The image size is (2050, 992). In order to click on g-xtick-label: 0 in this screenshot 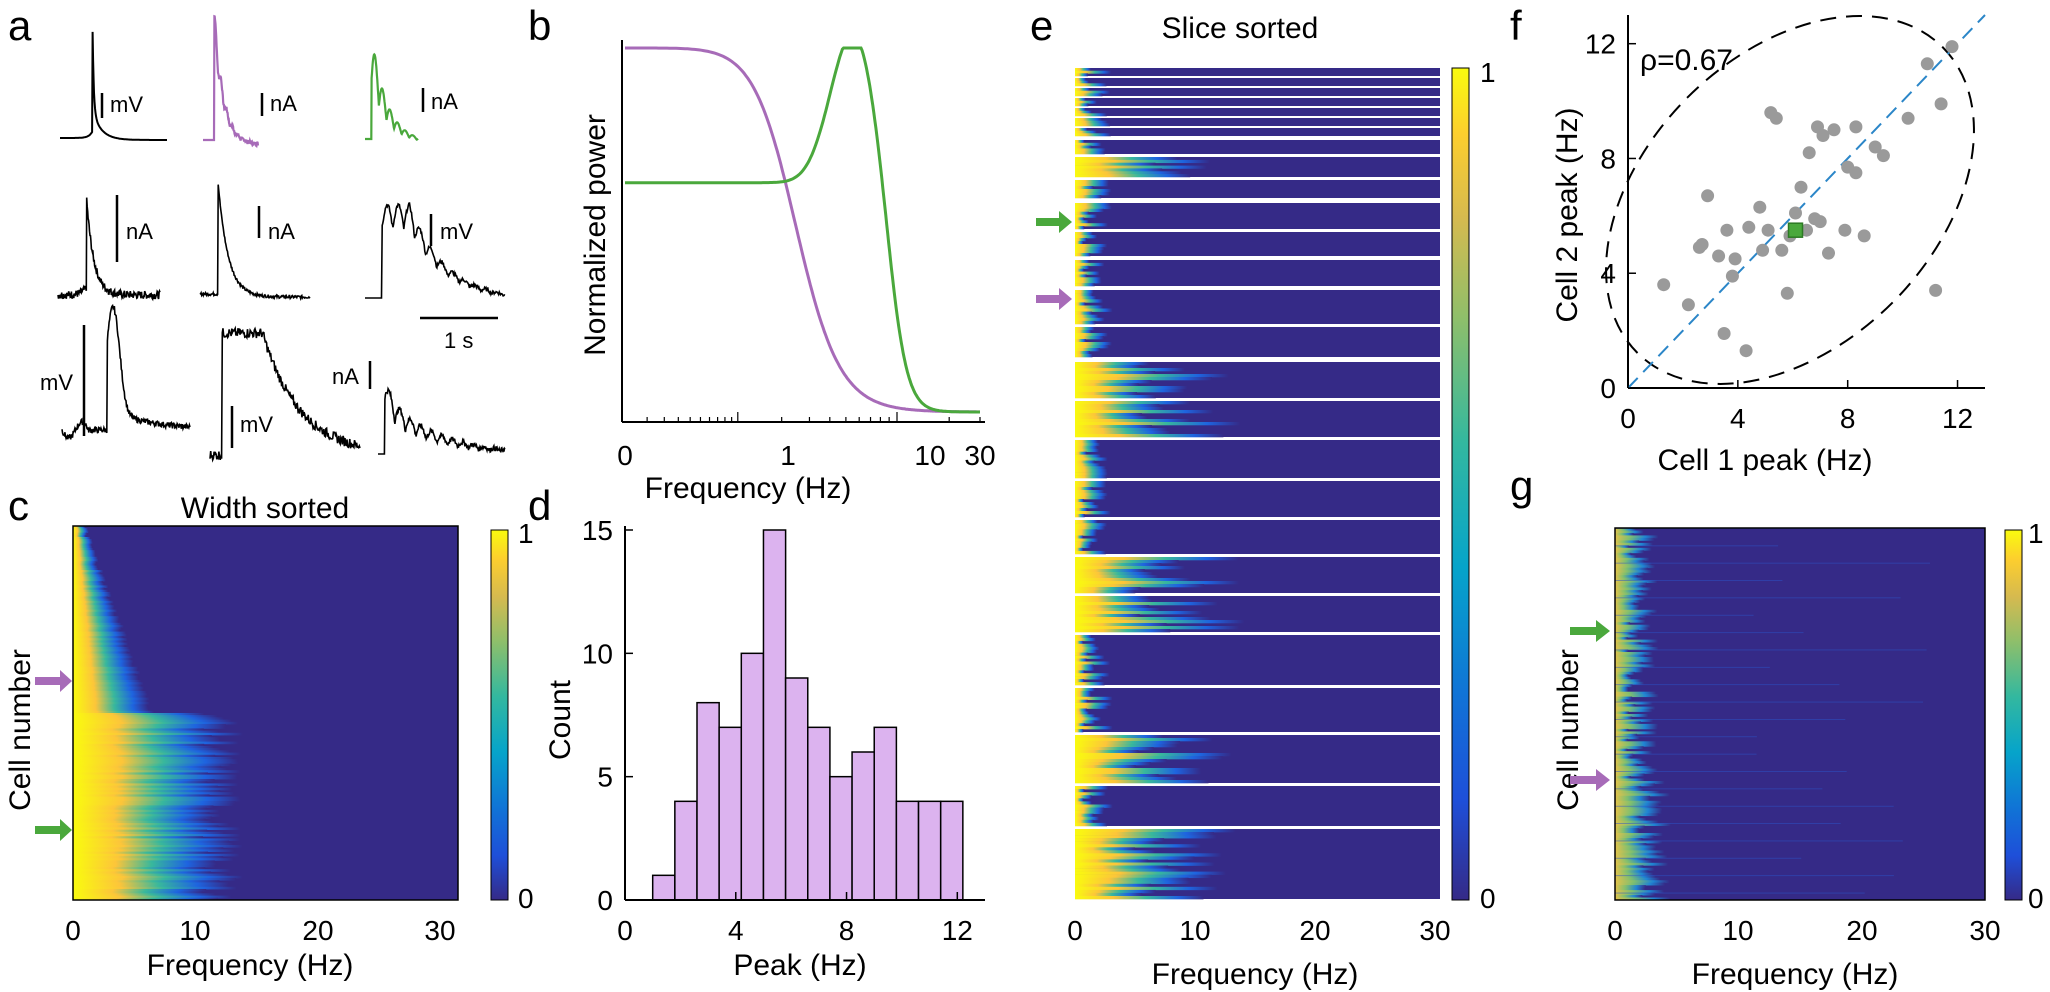, I will do `click(1615, 930)`.